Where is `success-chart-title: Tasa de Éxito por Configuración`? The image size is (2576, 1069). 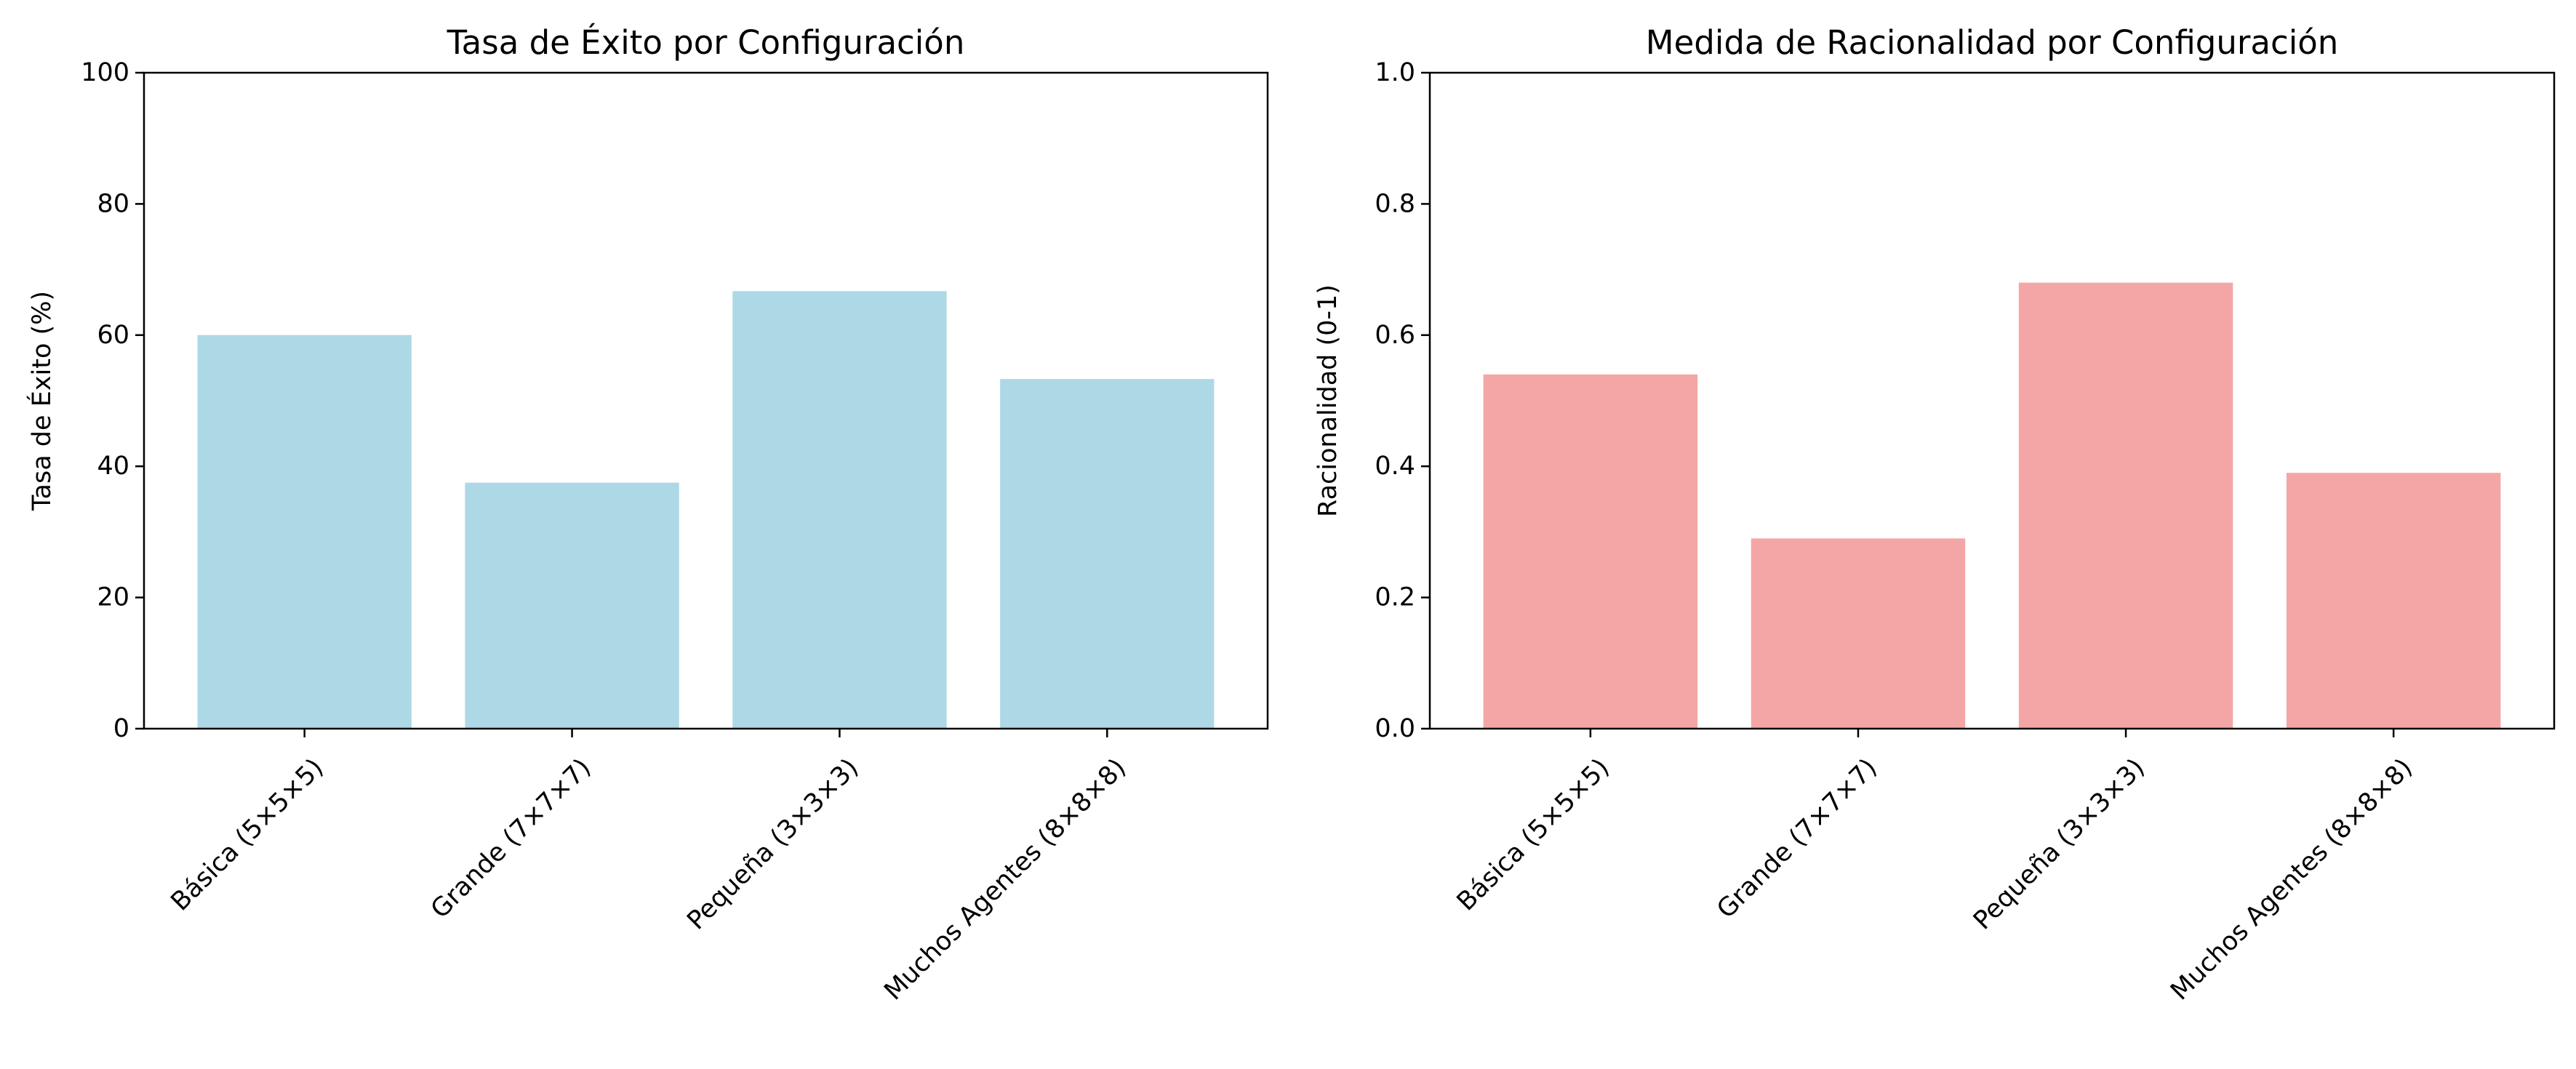 success-chart-title: Tasa de Éxito por Configuración is located at coordinates (706, 42).